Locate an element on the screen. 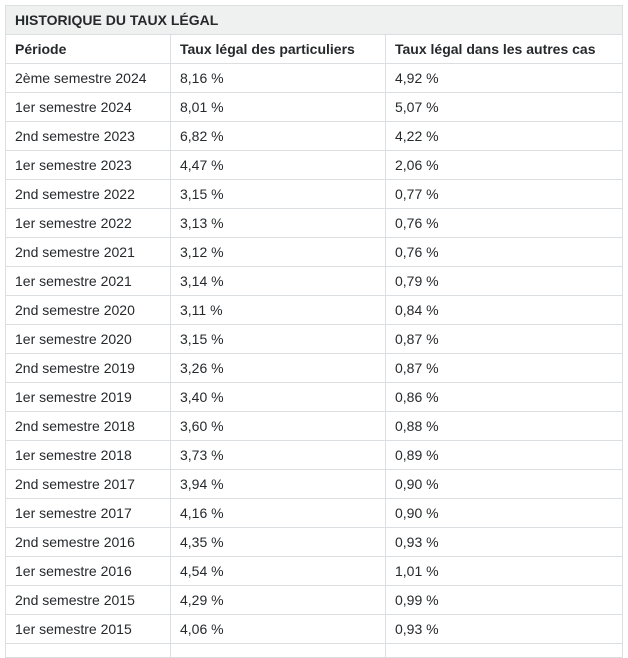 The width and height of the screenshot is (628, 658). table-row: 2nd semestre 2016 4,35 % 0,93 % is located at coordinates (314, 542).